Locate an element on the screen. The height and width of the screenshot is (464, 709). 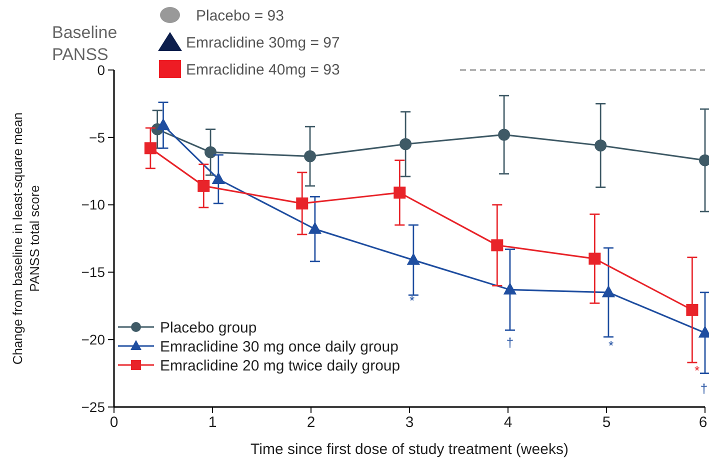
legend-label: Emraclidine 30 mg once daily group is located at coordinates (279, 347).